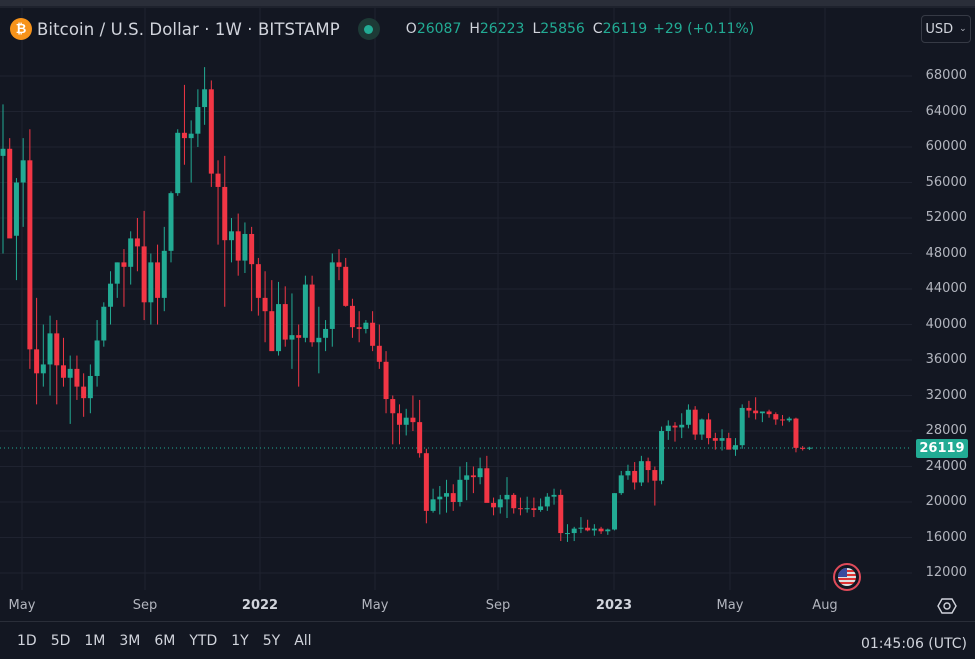 This screenshot has width=975, height=659. I want to click on price-axis-label: 40000, so click(946, 324).